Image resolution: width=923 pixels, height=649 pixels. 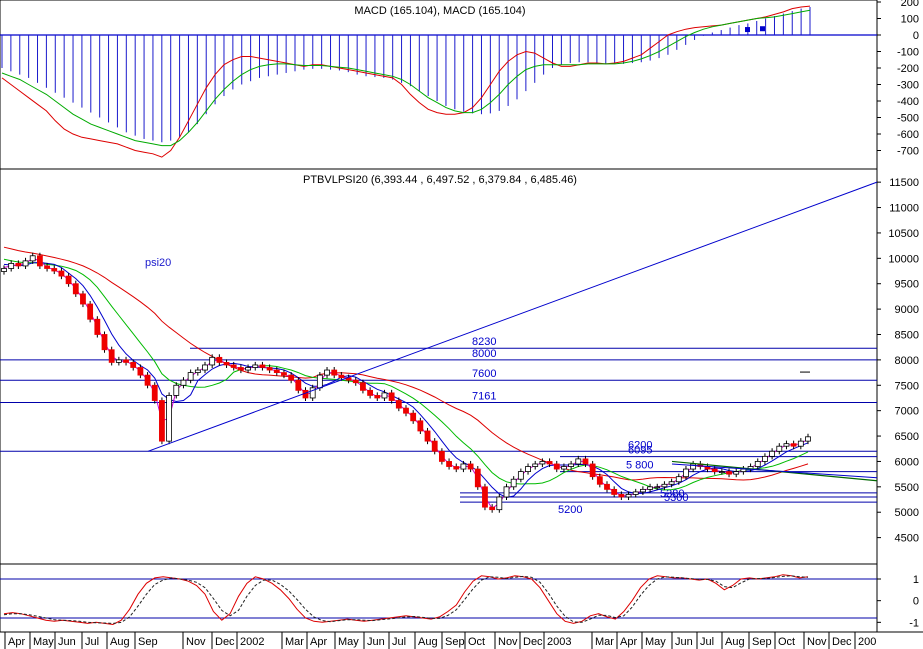 What do you see at coordinates (676, 498) in the screenshot?
I see `level-label-5300: 5300` at bounding box center [676, 498].